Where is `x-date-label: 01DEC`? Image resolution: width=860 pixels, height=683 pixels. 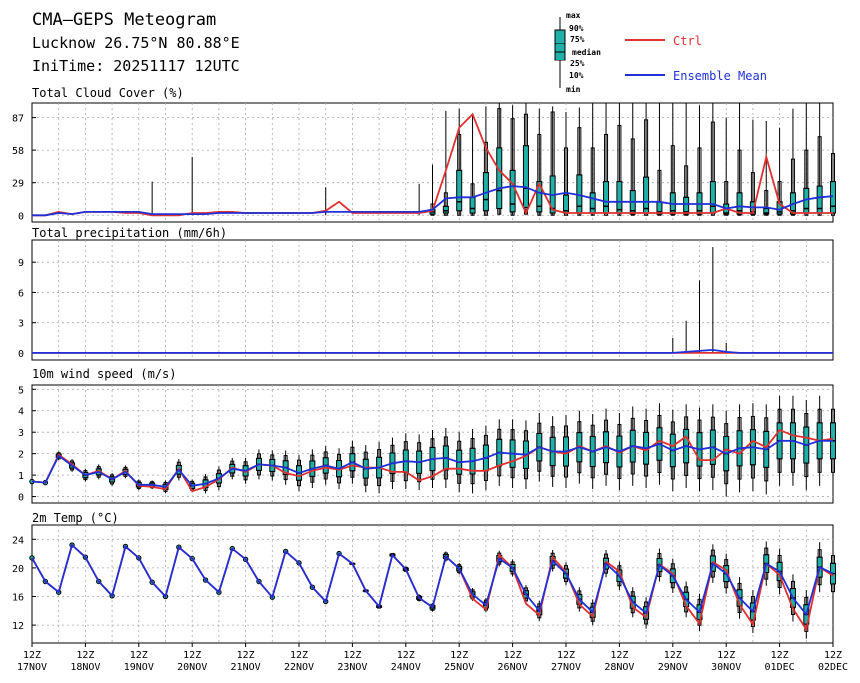 x-date-label: 01DEC is located at coordinates (780, 667).